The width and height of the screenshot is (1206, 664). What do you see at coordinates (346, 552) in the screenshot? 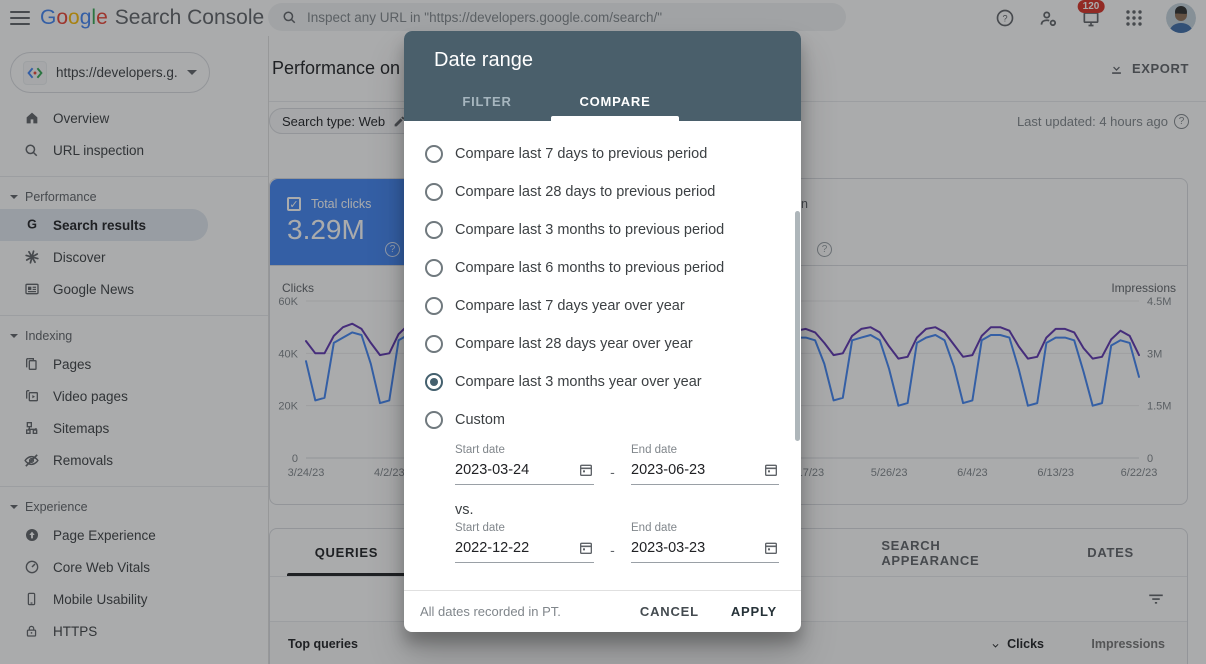
I see `tab-queries: QUERIES` at bounding box center [346, 552].